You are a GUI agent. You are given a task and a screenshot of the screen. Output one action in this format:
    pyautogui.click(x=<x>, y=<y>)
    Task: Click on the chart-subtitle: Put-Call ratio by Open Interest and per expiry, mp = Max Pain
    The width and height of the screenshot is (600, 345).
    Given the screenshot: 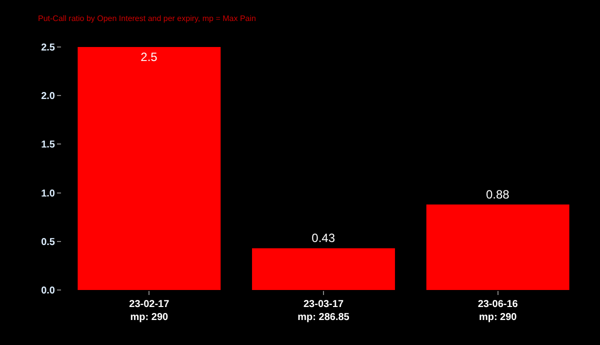 What is the action you would take?
    pyautogui.click(x=147, y=18)
    